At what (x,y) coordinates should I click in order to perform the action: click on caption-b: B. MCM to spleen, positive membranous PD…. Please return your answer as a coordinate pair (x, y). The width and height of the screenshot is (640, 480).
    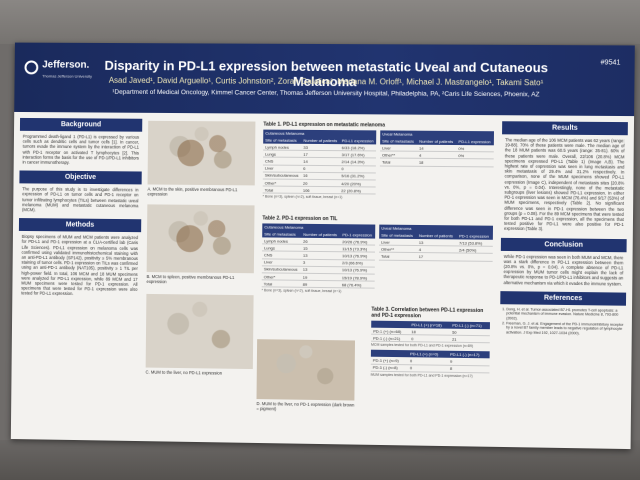
    Looking at the image, I should click on (200, 279).